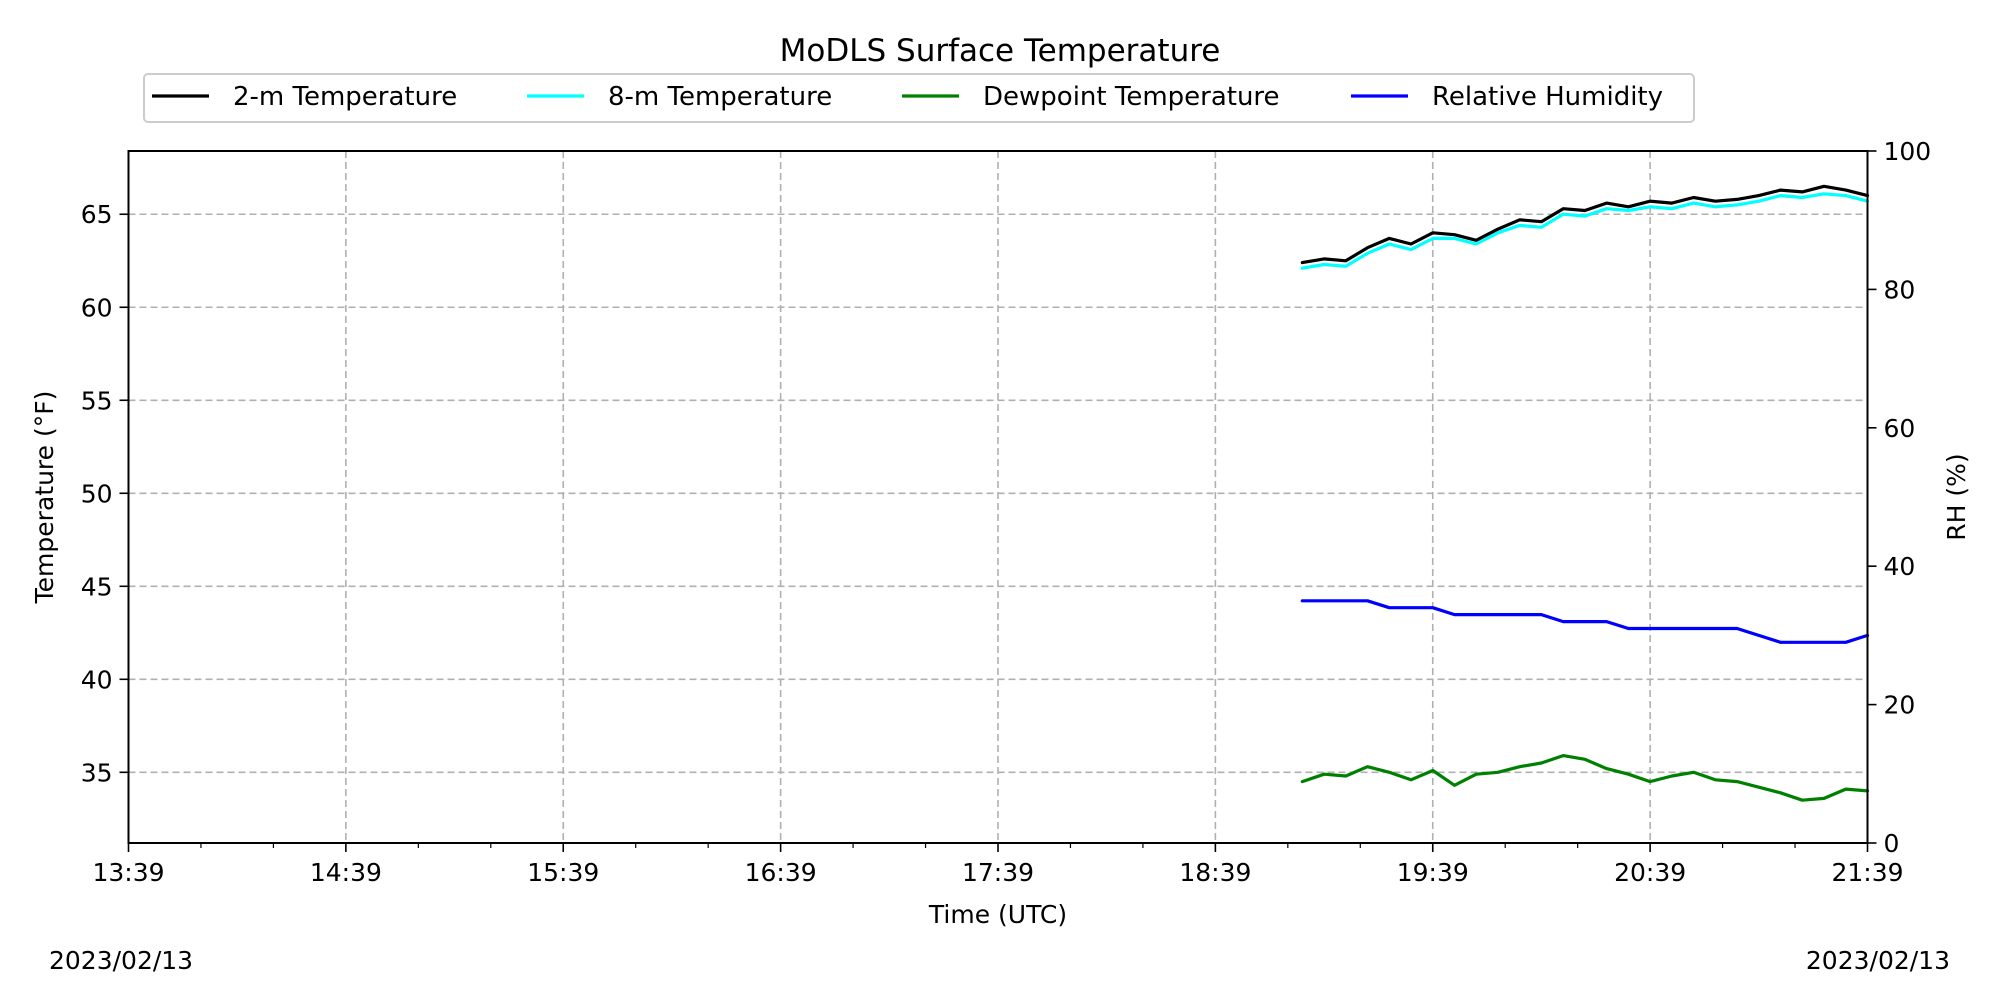 This screenshot has width=2000, height=1000. Describe the element at coordinates (44, 498) in the screenshot. I see `y-axis-label: Temperature (°F)` at that location.